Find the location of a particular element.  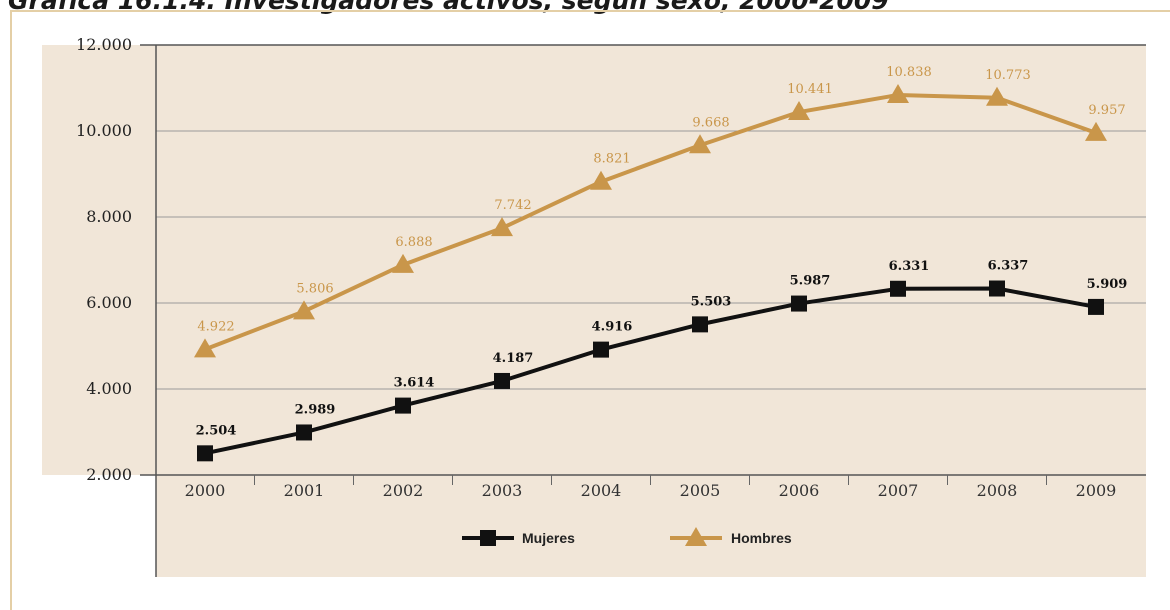

legend-label: Mujeres is located at coordinates (548, 538).